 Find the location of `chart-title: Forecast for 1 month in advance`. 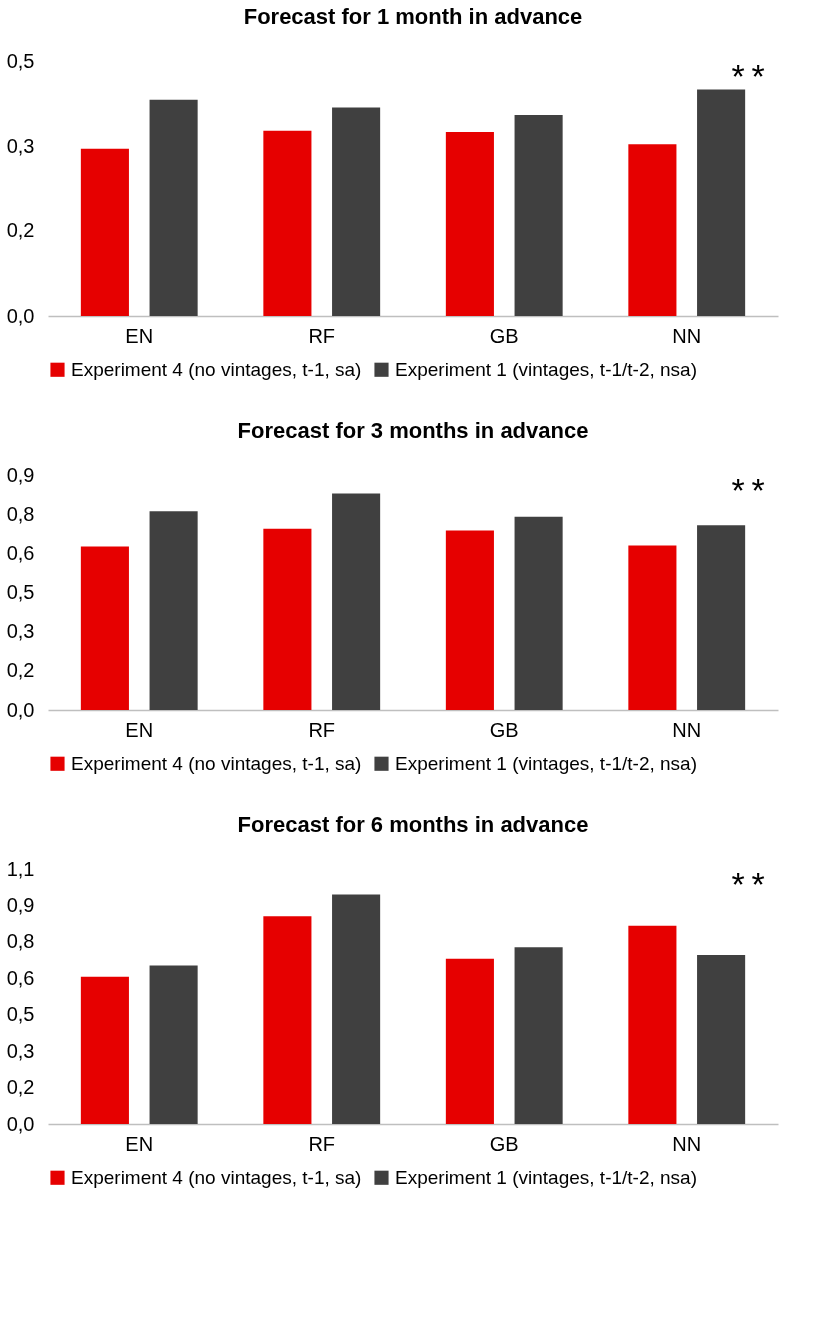

chart-title: Forecast for 1 month in advance is located at coordinates (413, 16).